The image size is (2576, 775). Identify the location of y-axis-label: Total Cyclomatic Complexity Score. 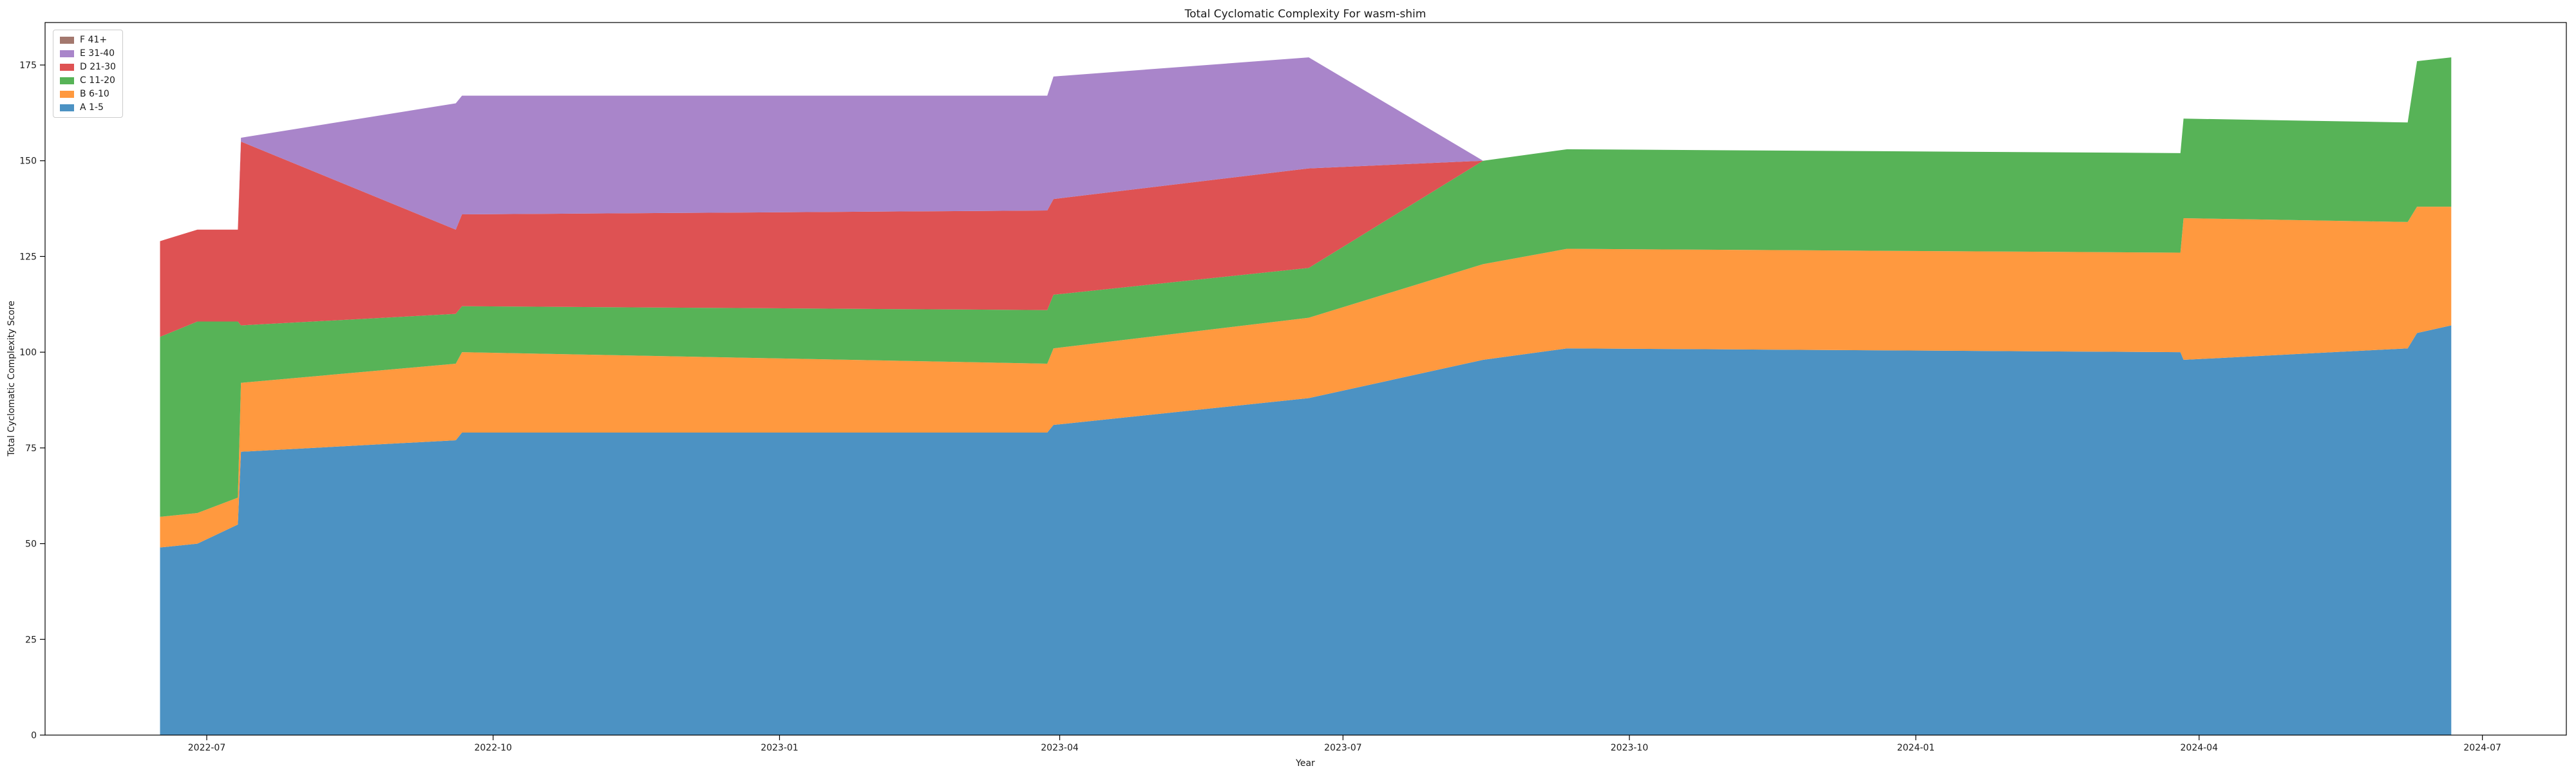
(11, 379).